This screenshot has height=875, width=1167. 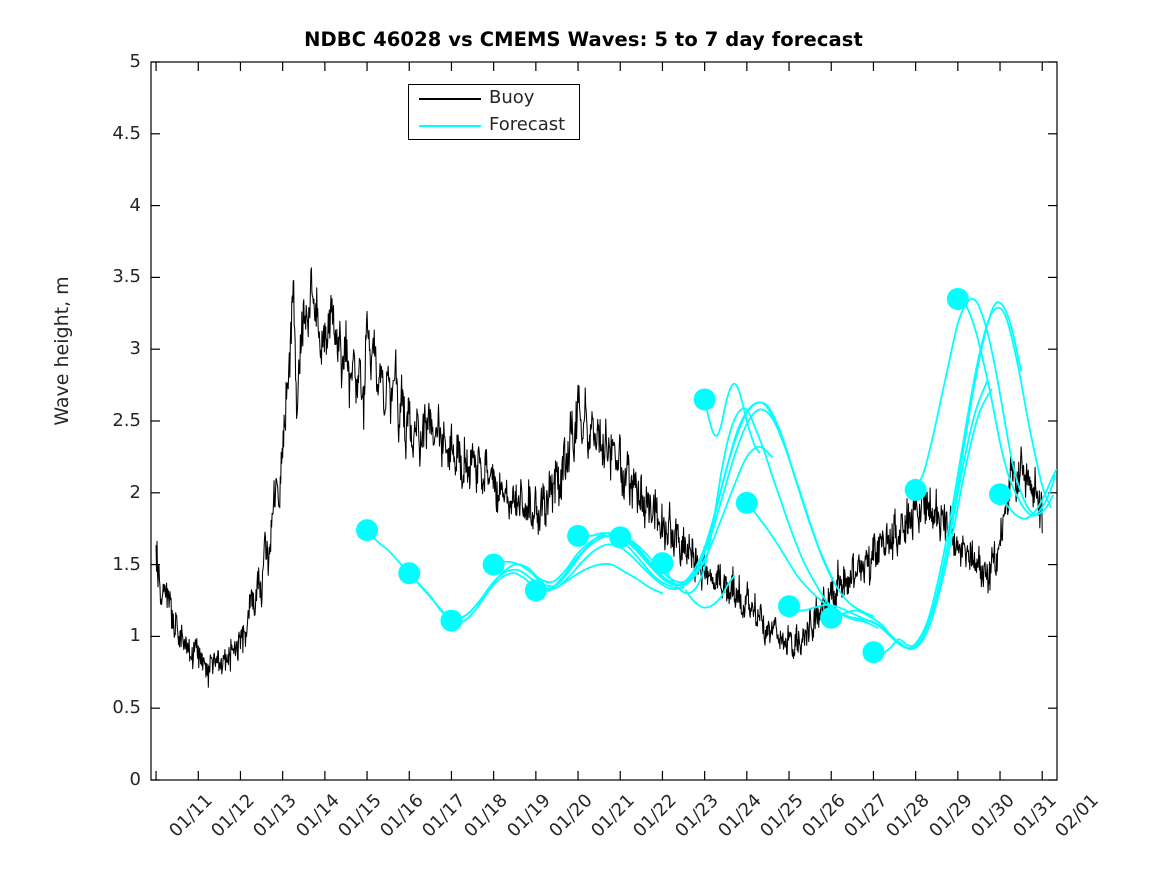 What do you see at coordinates (135, 205) in the screenshot?
I see `y-tick-label: 4` at bounding box center [135, 205].